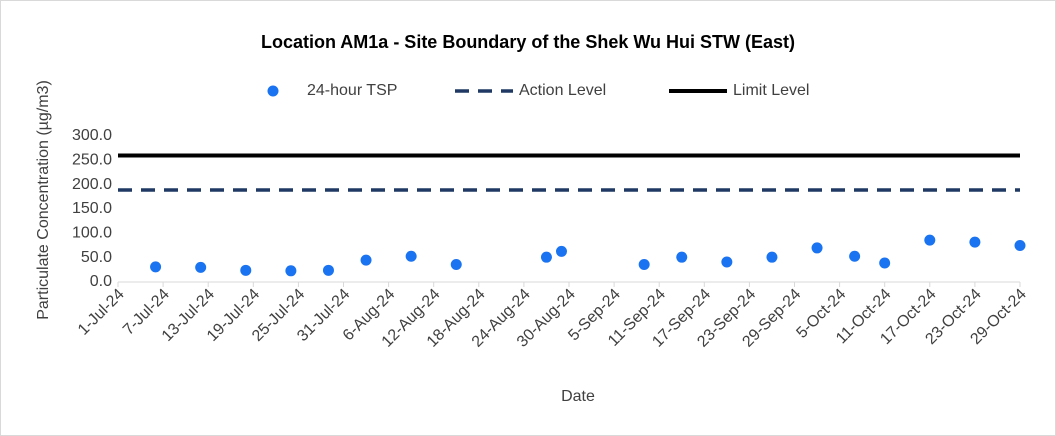  What do you see at coordinates (43, 200) in the screenshot?
I see `y-axis-label: Particulate Concentration (µg/m3)` at bounding box center [43, 200].